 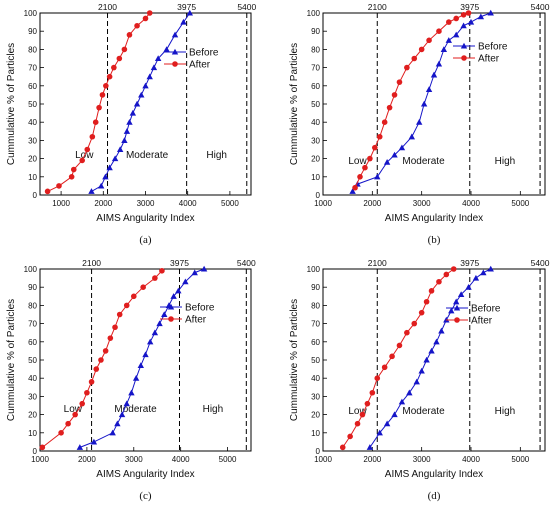 What do you see at coordinates (434, 496) in the screenshot?
I see `panel-label: (d)` at bounding box center [434, 496].